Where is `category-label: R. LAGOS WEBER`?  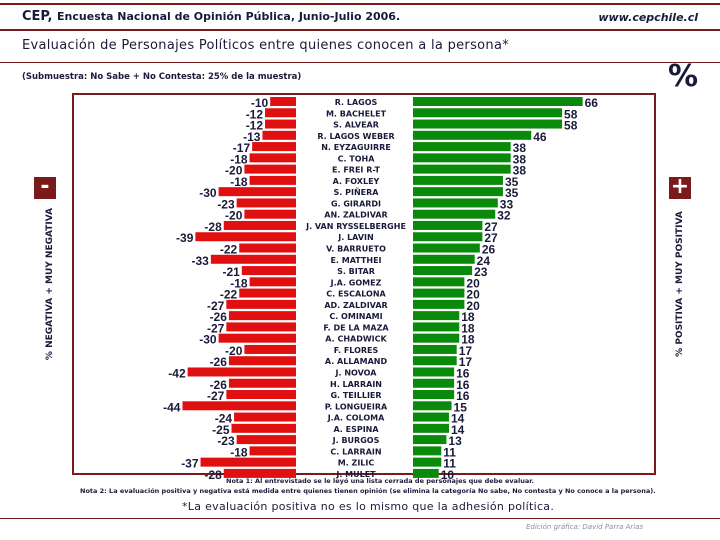
category-label: R. LAGOS WEBER is located at coordinates (355, 136).